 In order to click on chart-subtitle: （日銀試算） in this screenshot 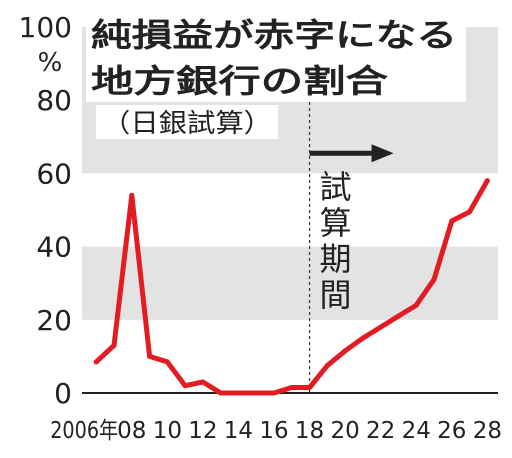, I will do `click(187, 124)`.